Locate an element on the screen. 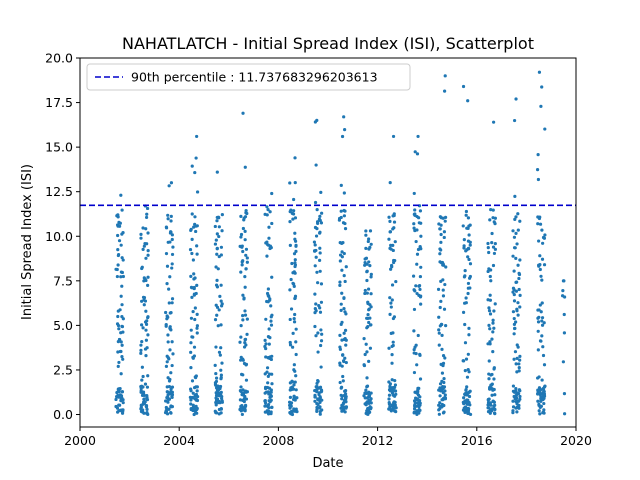 This screenshot has height=480, width=640. x-tick-label: 2004 is located at coordinates (179, 440).